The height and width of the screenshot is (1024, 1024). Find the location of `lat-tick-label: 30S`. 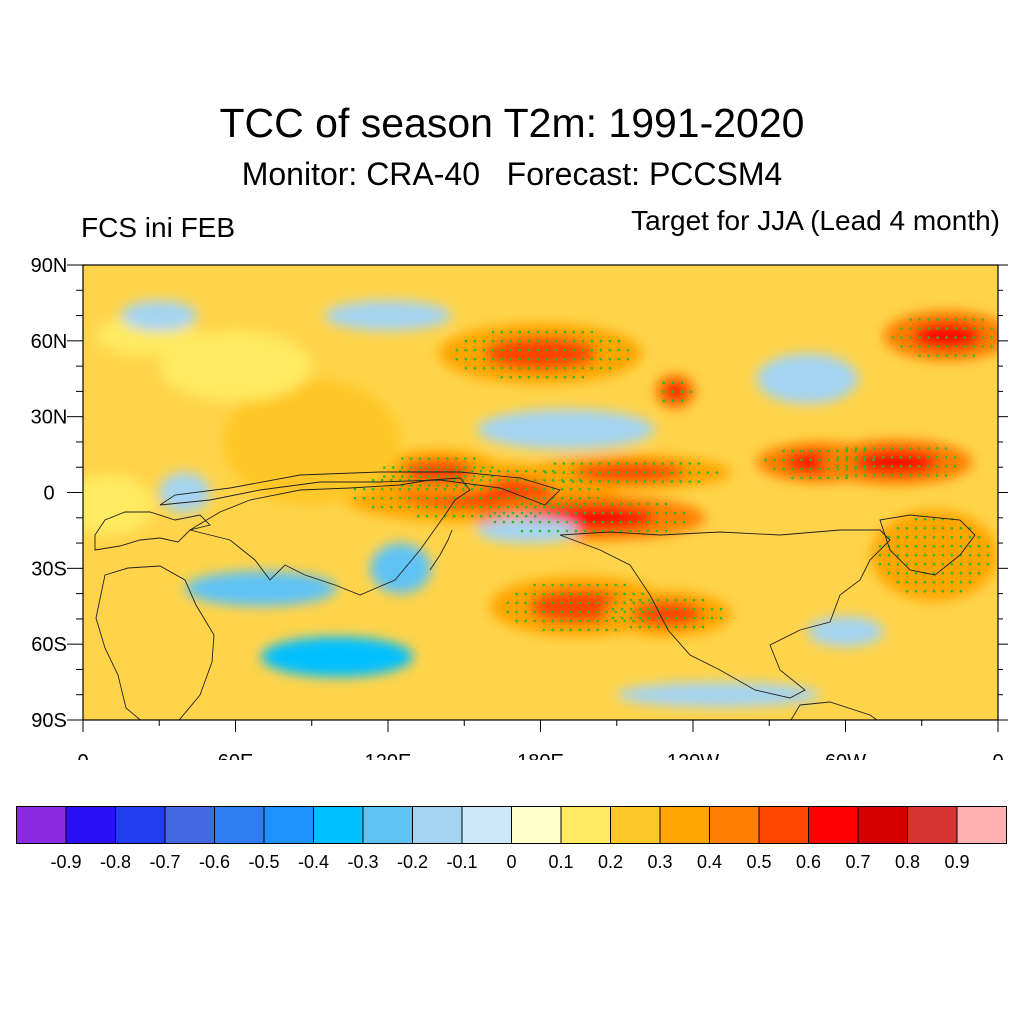

lat-tick-label: 30S is located at coordinates (49, 569).